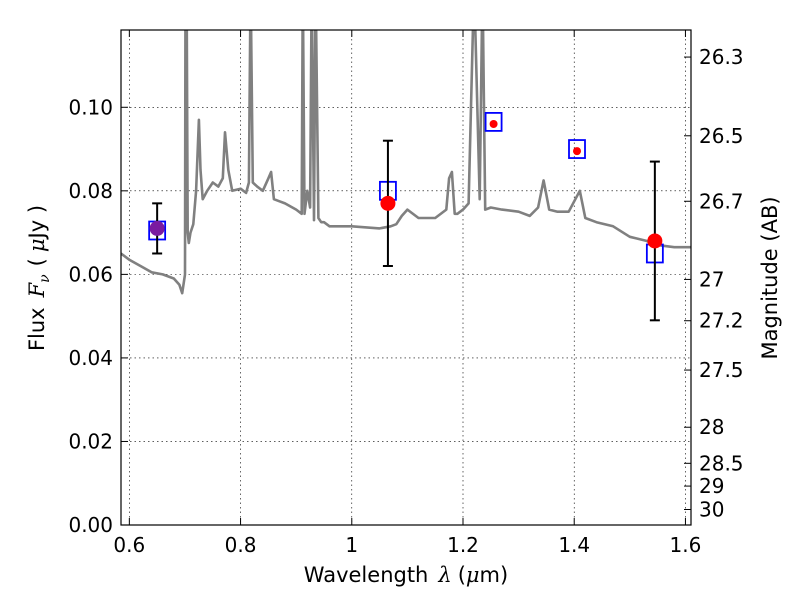  Describe the element at coordinates (721, 321) in the screenshot. I see `mag-tick-label: 27.2` at that location.